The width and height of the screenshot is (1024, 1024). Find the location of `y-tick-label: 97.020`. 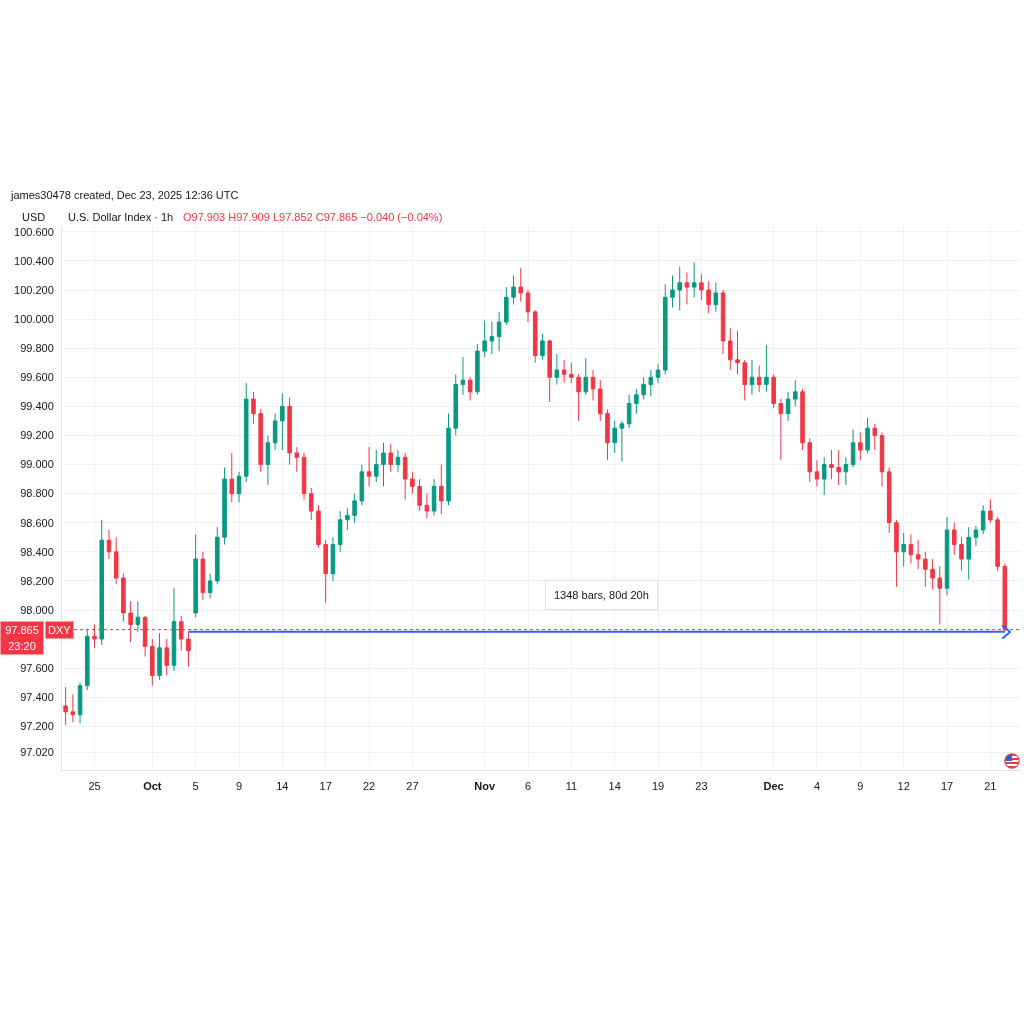

y-tick-label: 97.020 is located at coordinates (37, 752).